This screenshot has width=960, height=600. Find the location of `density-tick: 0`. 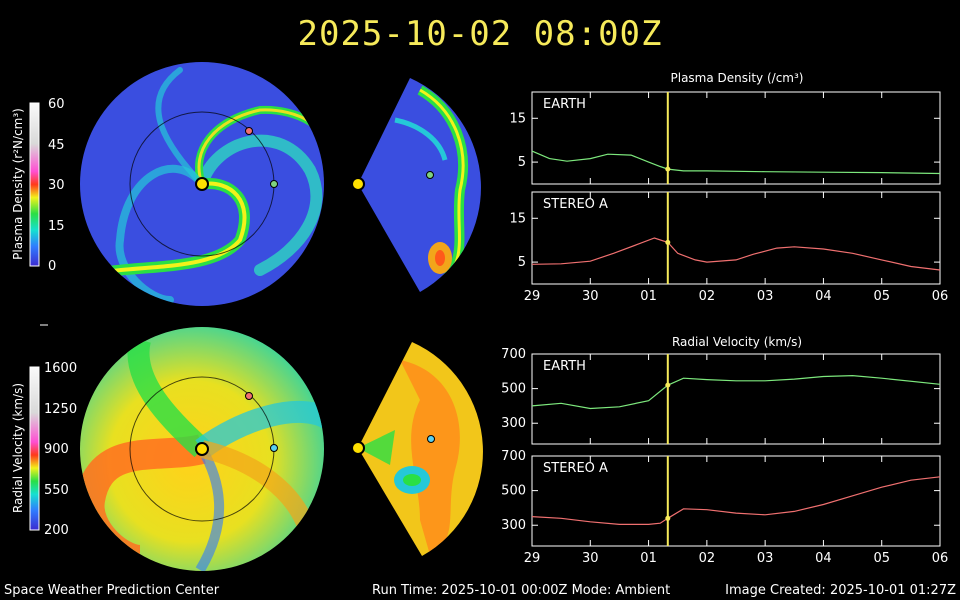

density-tick: 0 is located at coordinates (52, 266).